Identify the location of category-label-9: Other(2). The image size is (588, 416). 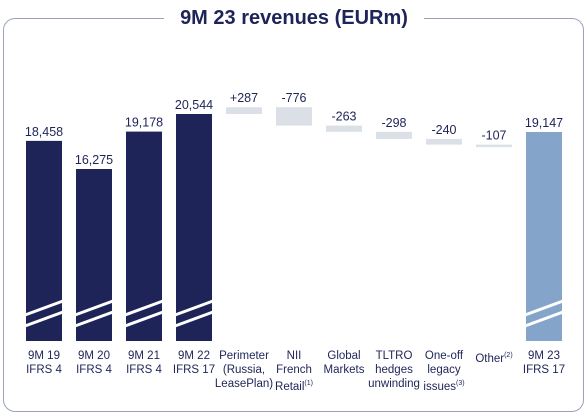
(494, 358).